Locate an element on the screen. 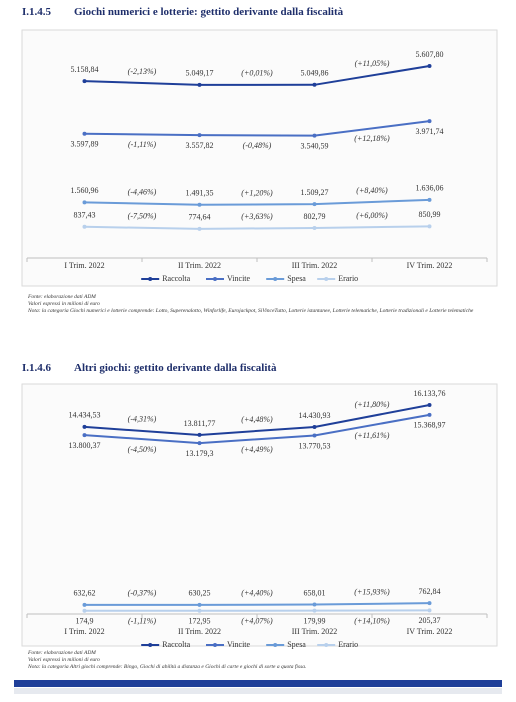 The height and width of the screenshot is (702, 516). change-label: (+8,40%) is located at coordinates (372, 190).